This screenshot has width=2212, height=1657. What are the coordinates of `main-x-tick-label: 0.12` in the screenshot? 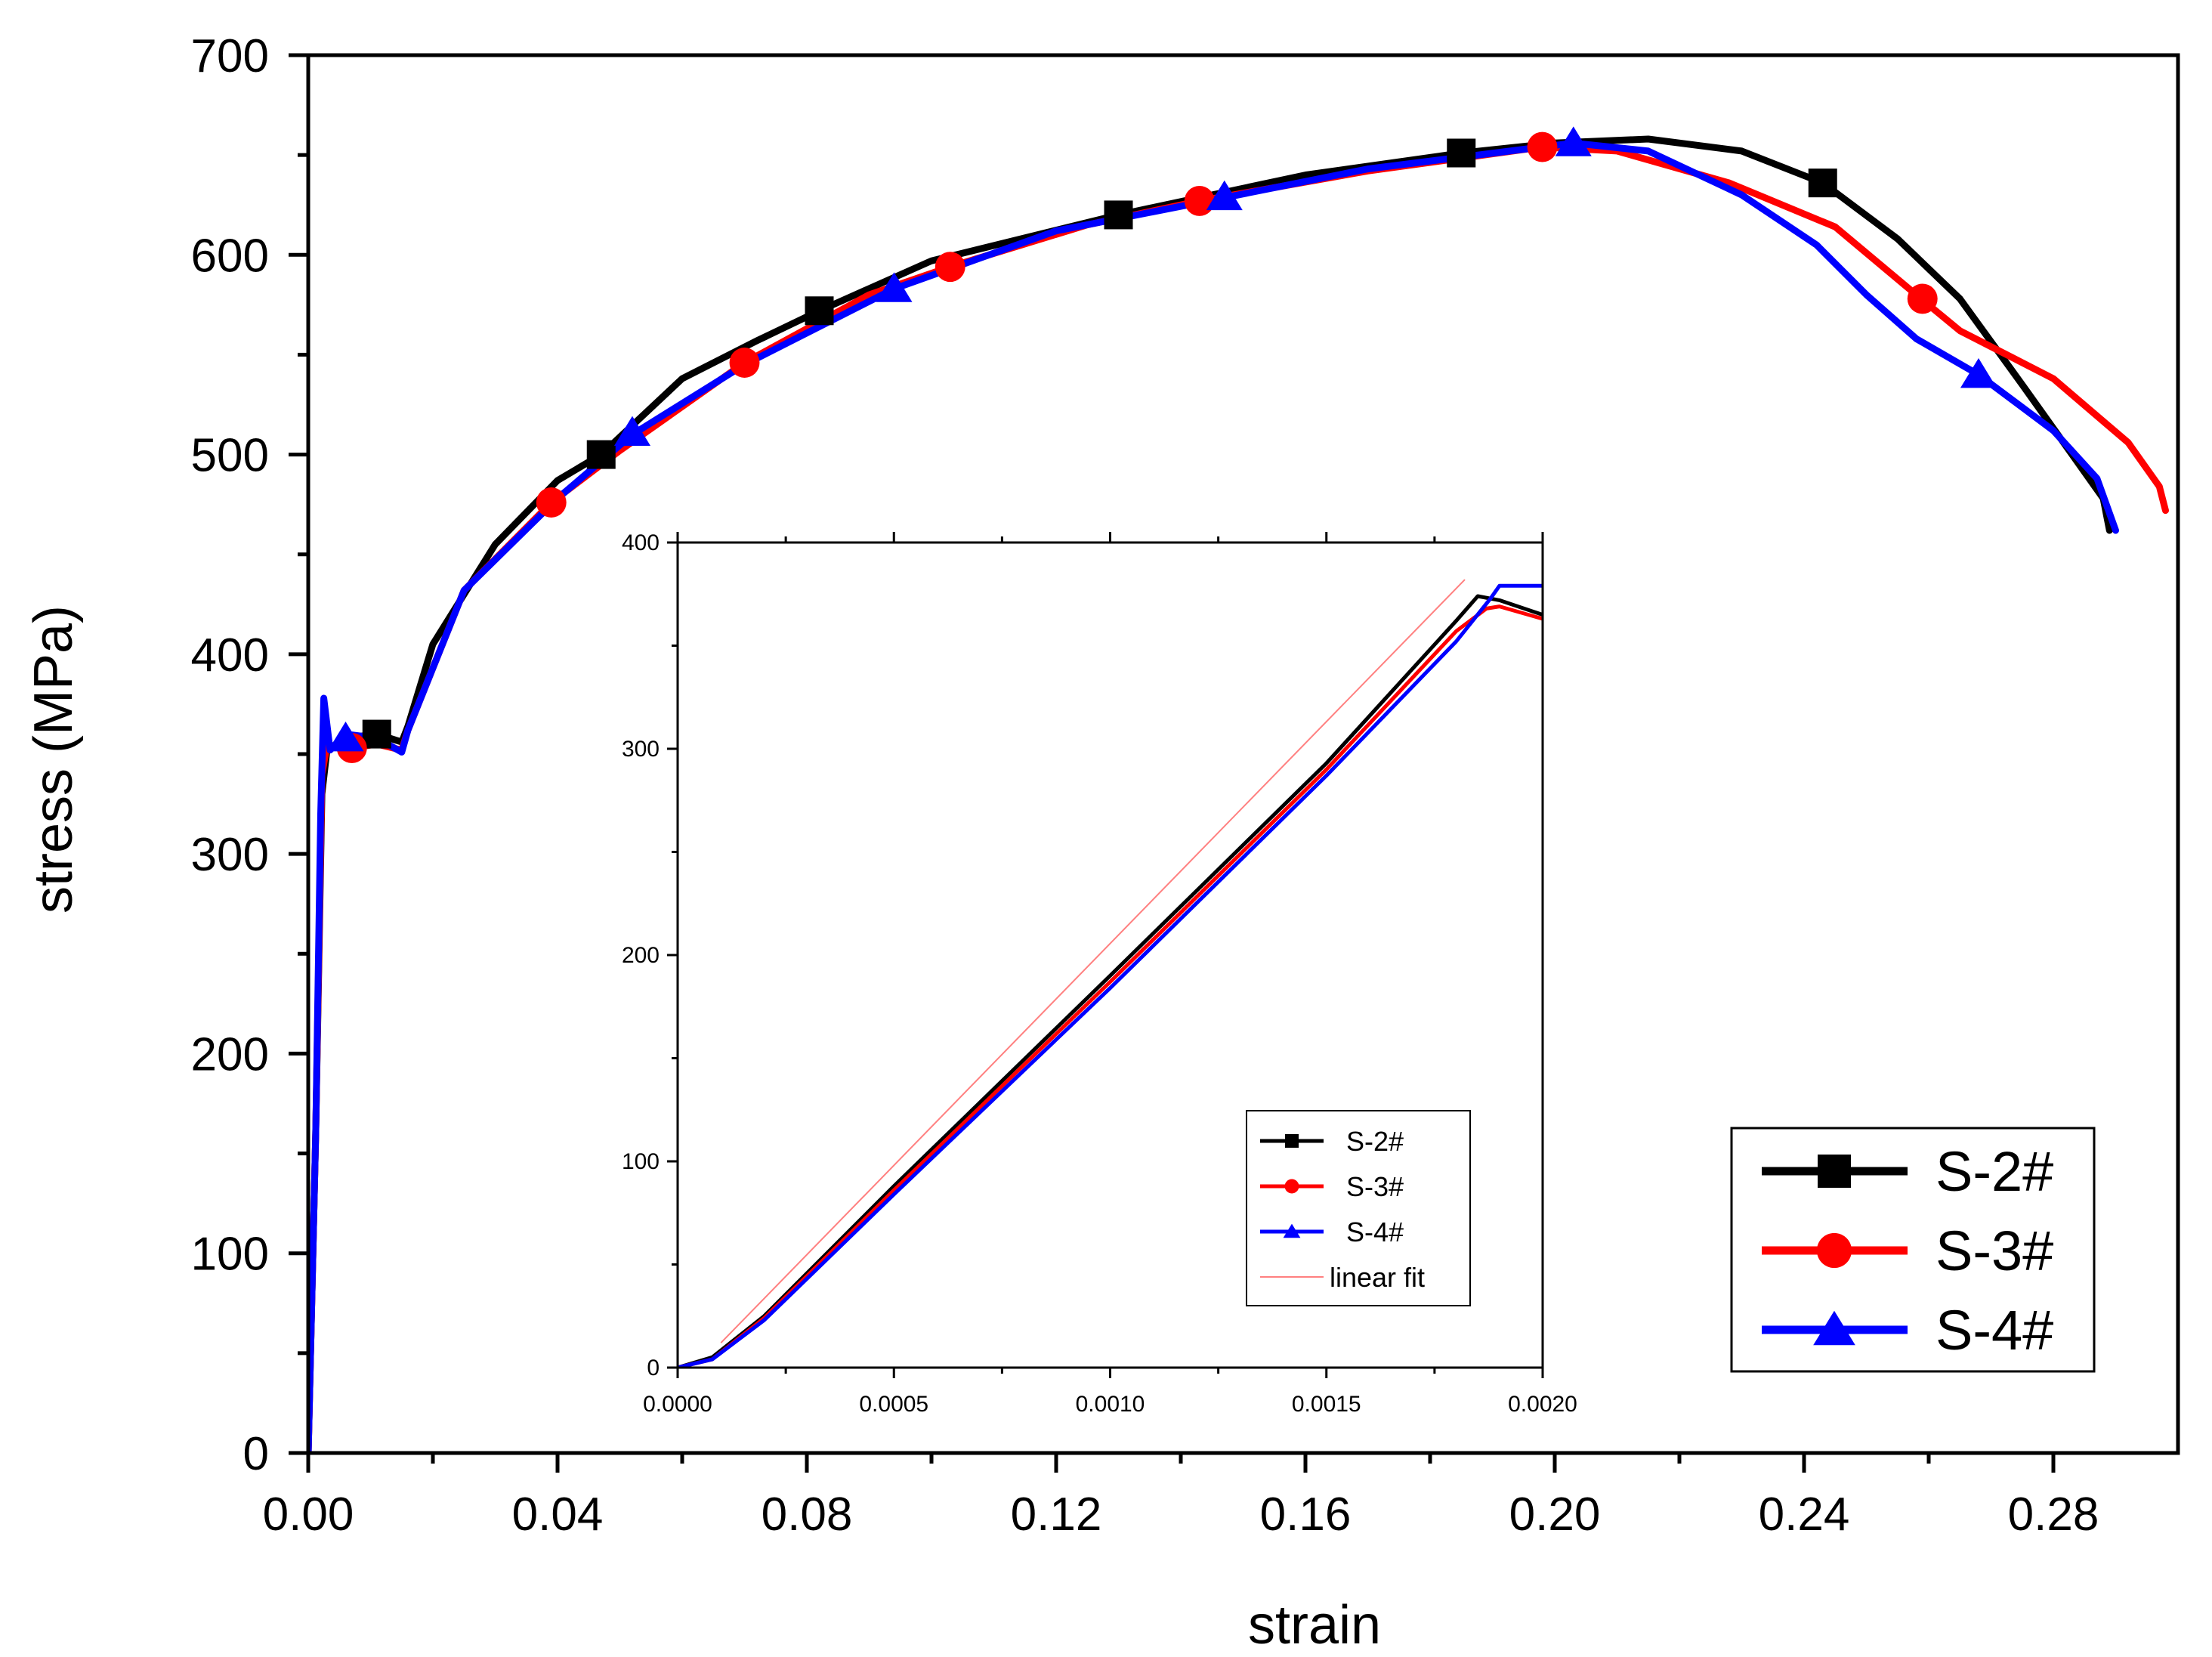 It's located at (1056, 1515).